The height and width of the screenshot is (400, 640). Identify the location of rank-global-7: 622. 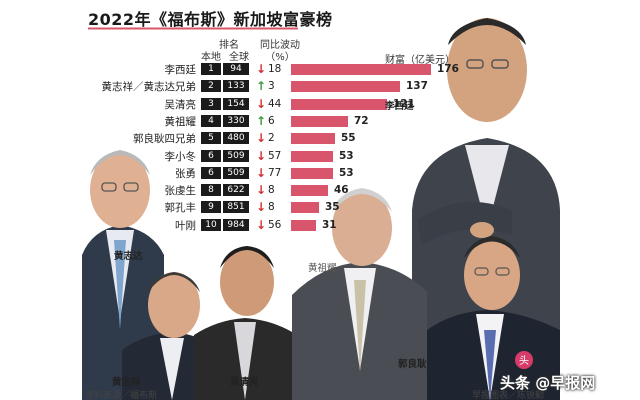
(236, 190).